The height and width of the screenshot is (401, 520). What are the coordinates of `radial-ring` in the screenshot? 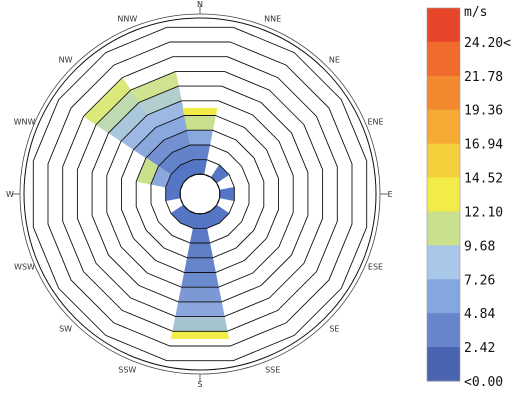 It's located at (200, 194).